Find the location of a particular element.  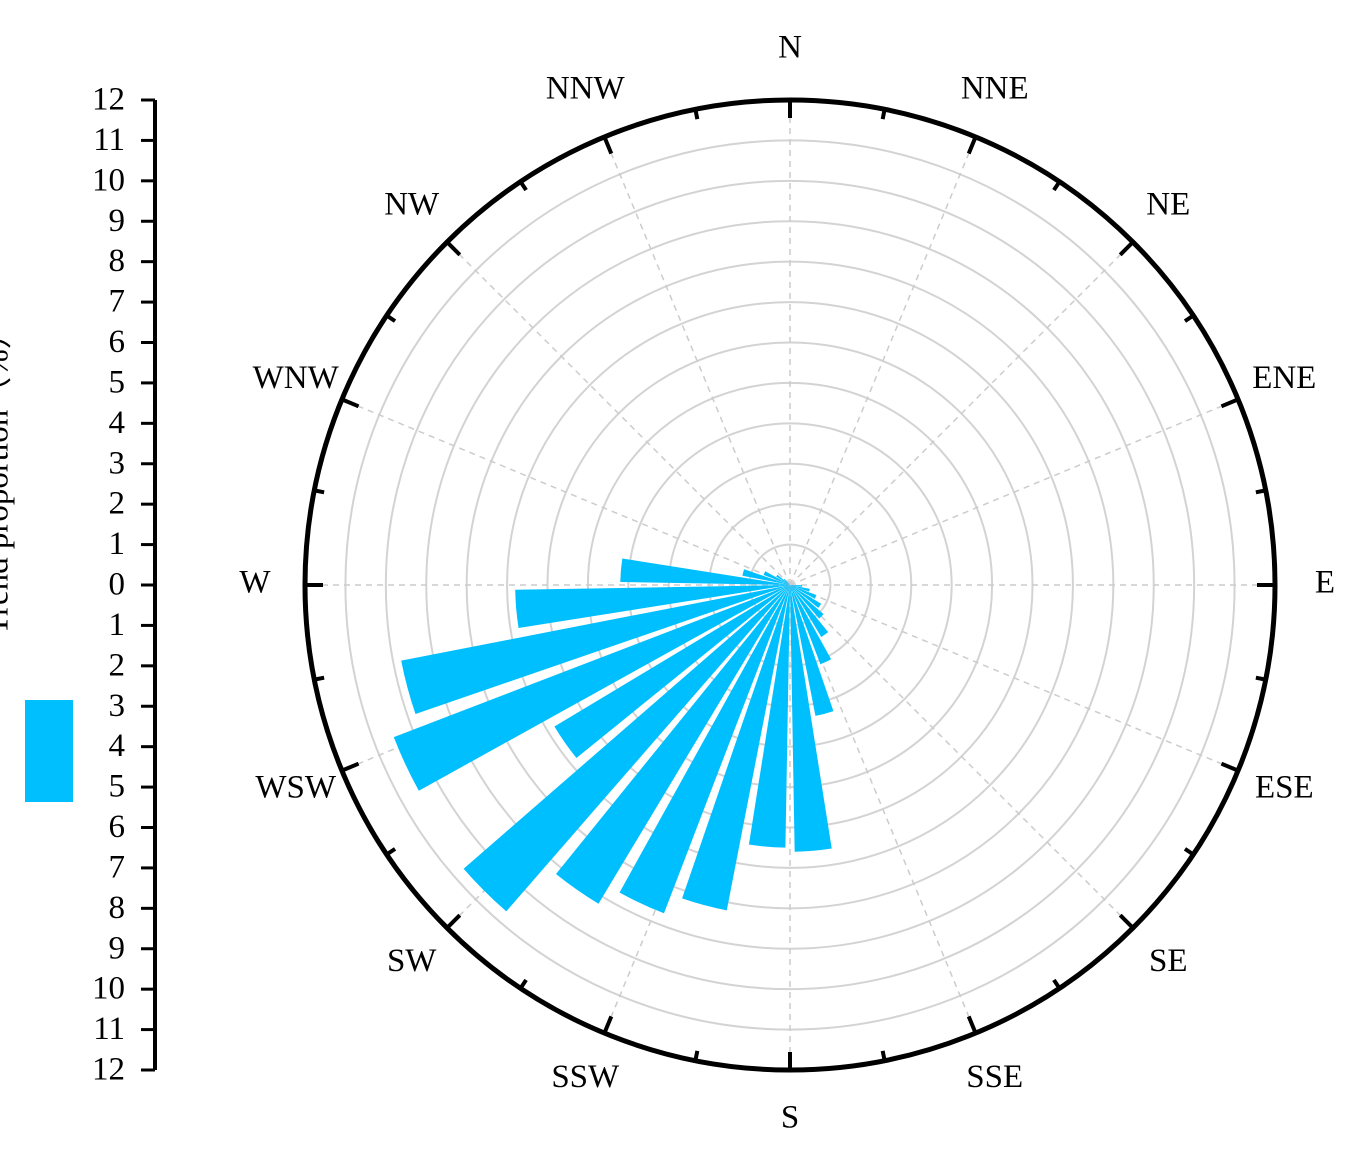

direction-label: NNW is located at coordinates (586, 88).